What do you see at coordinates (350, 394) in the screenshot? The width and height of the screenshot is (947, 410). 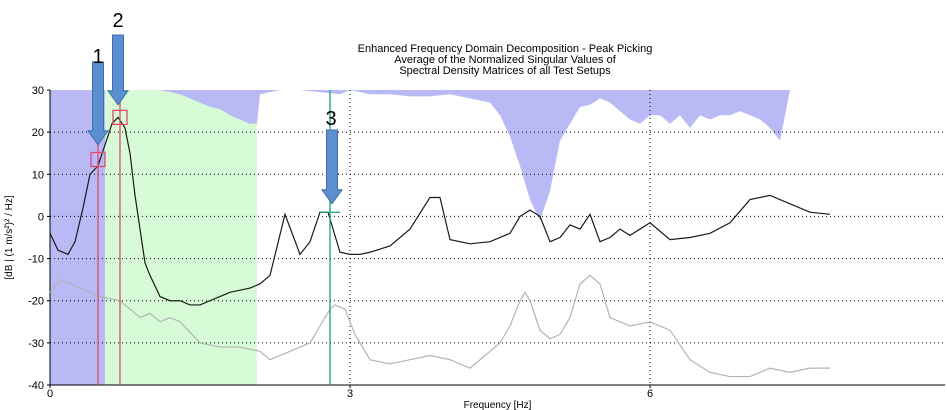 I see `x-tick-label: 3` at bounding box center [350, 394].